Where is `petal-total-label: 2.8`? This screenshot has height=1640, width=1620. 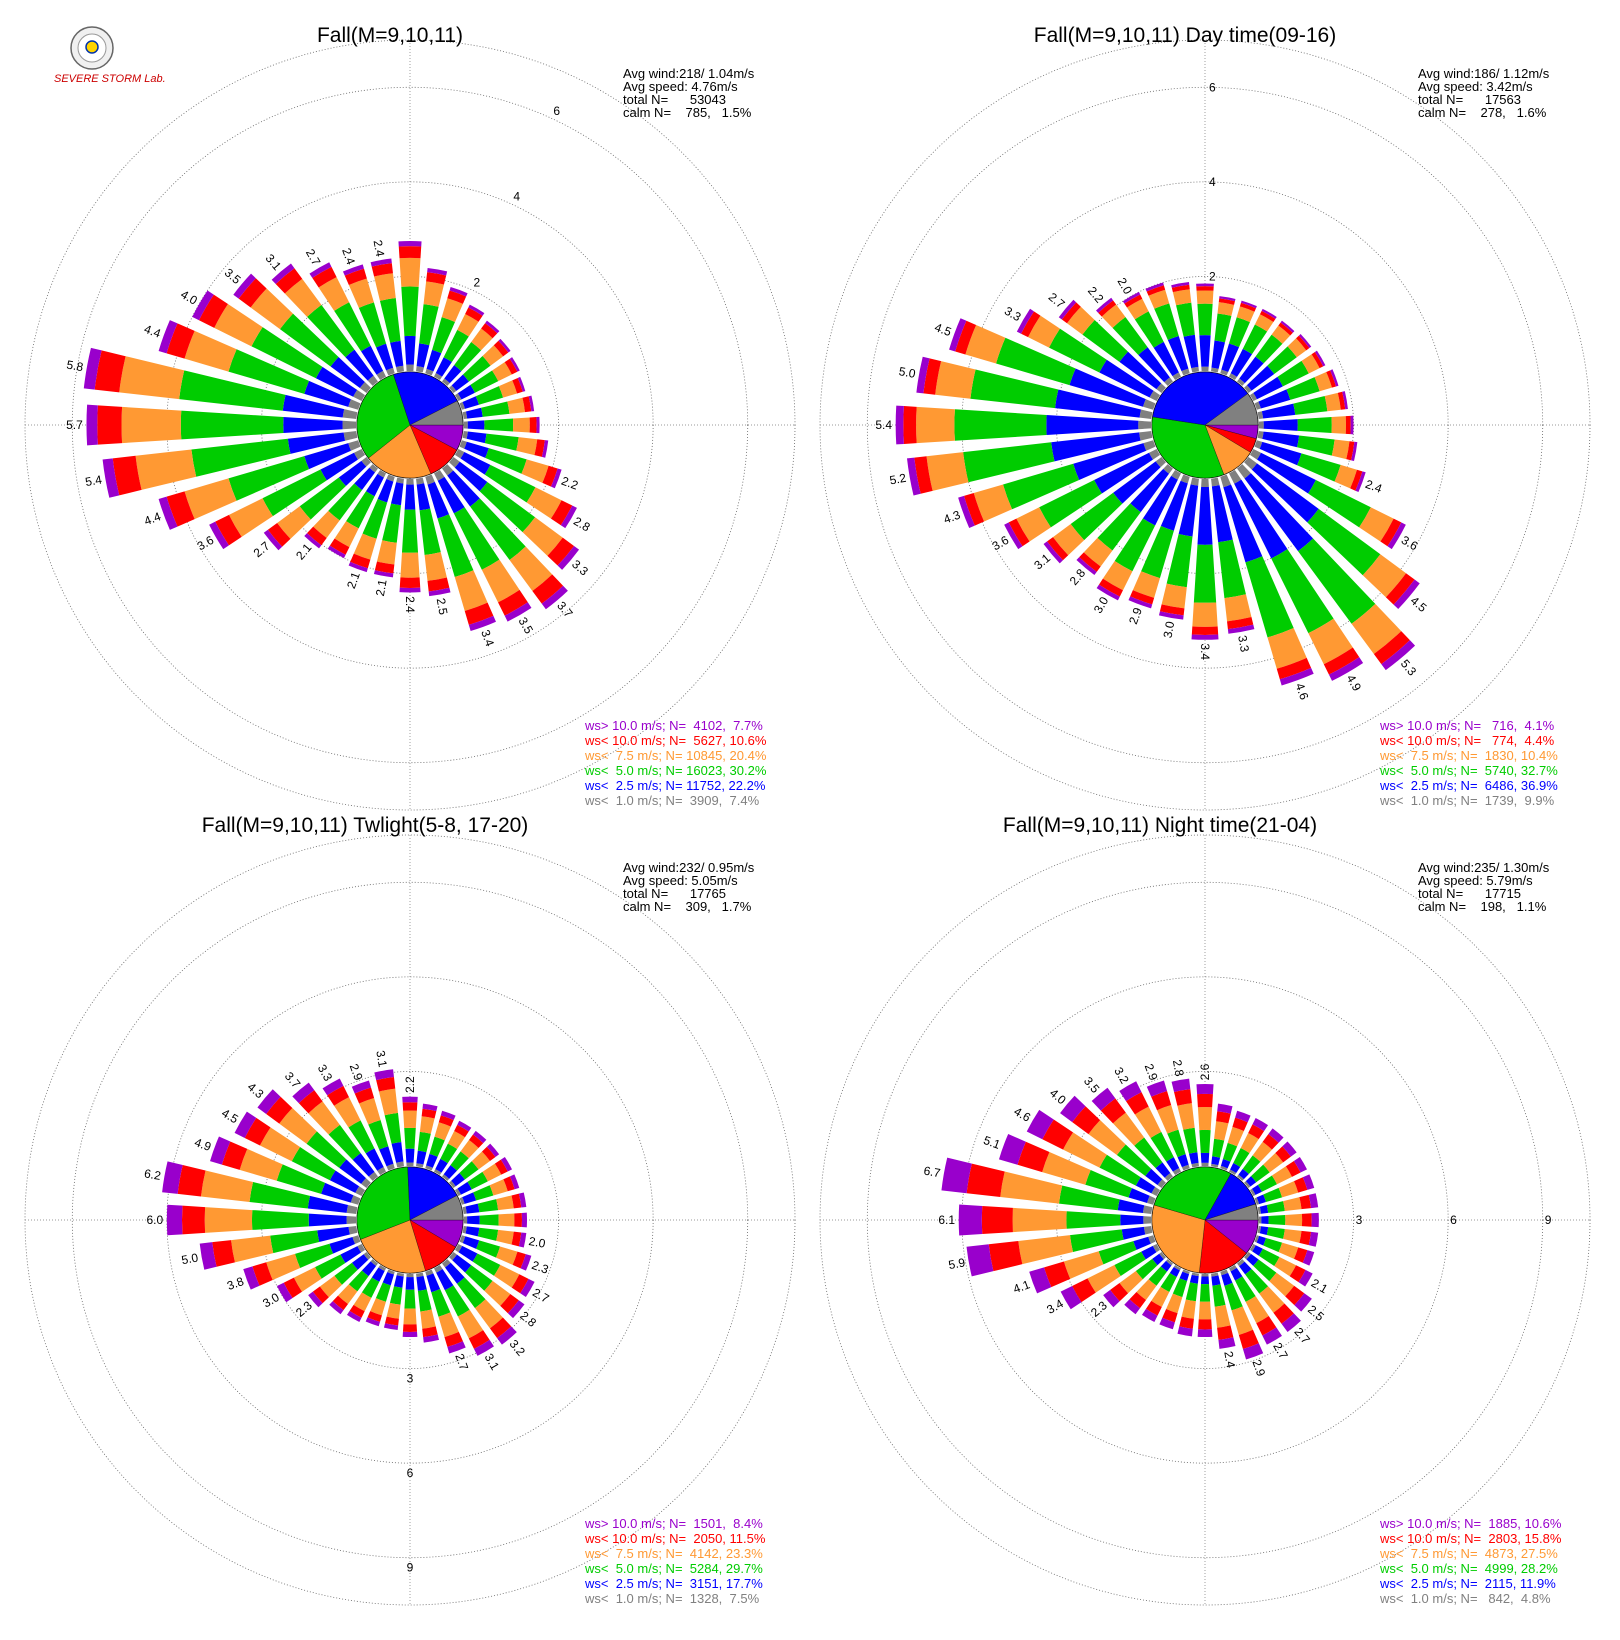 petal-total-label: 2.8 is located at coordinates (582, 524).